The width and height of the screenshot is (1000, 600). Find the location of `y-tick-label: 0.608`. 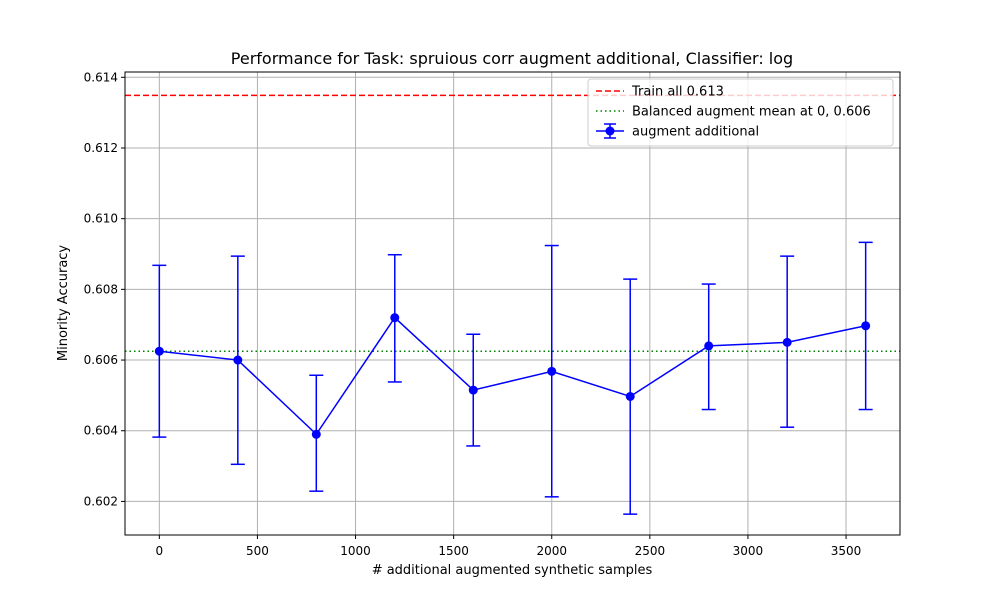

y-tick-label: 0.608 is located at coordinates (101, 289).